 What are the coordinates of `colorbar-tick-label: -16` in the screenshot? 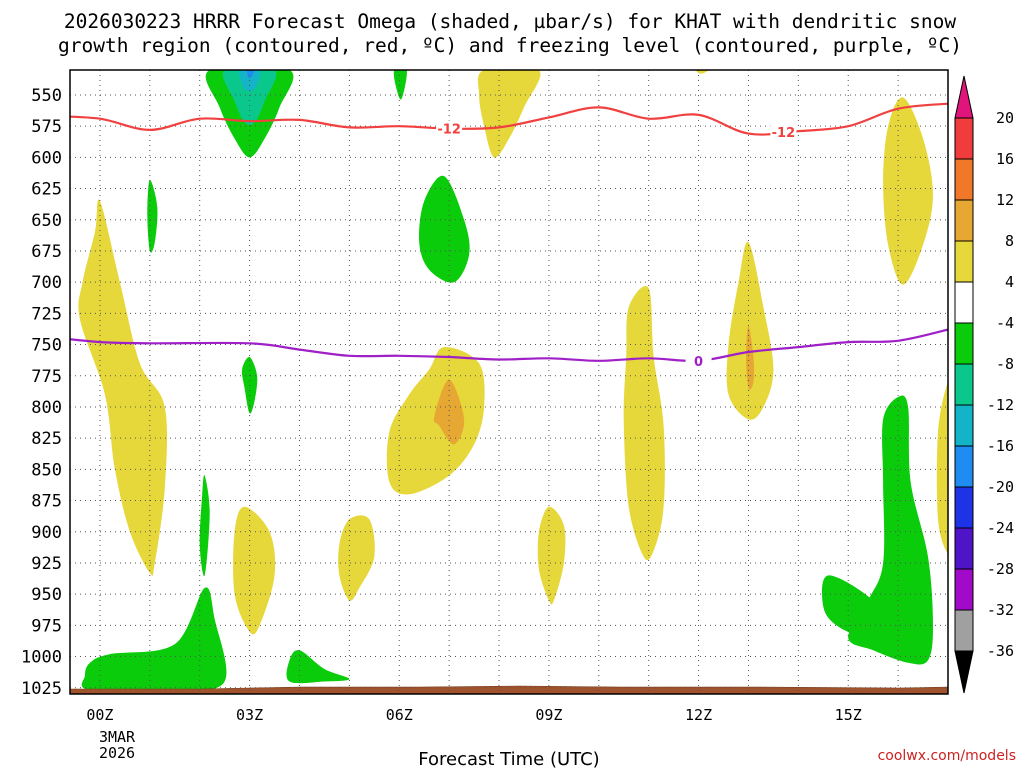 It's located at (1000, 446).